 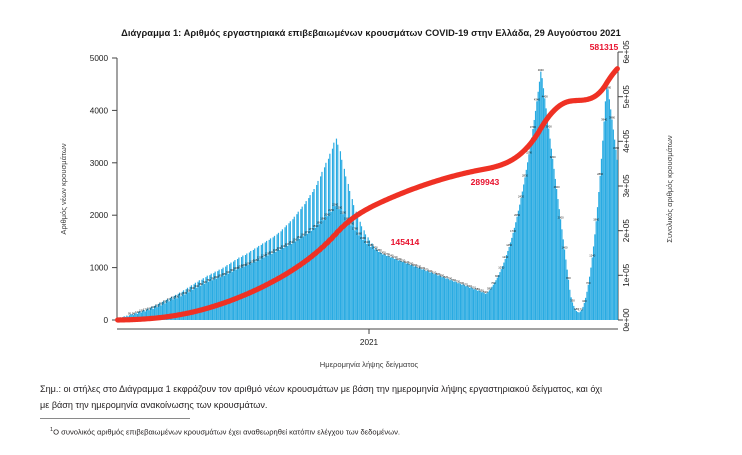 I want to click on bar-value-label: 910, so click(x=434, y=272).